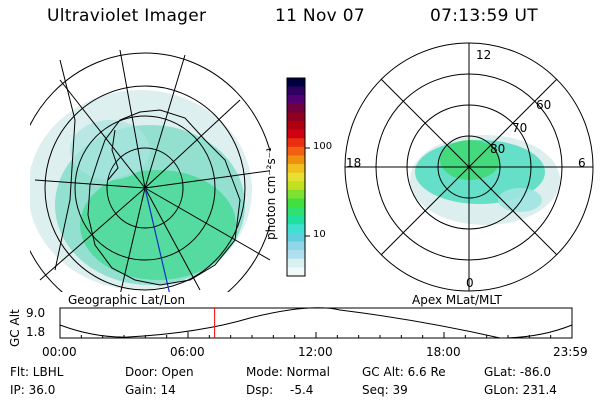  I want to click on timeline-xtick-2359: 23:59, so click(570, 352).